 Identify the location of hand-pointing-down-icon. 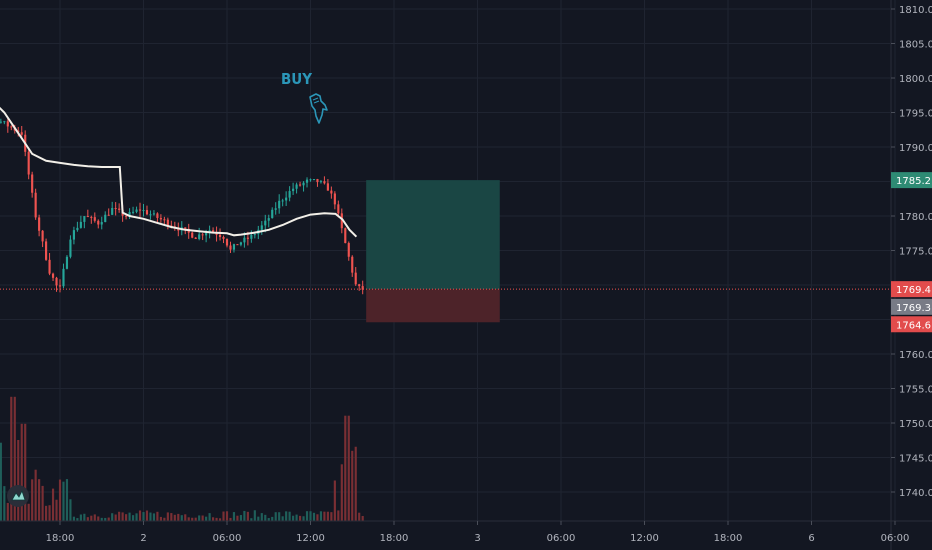
(318, 108).